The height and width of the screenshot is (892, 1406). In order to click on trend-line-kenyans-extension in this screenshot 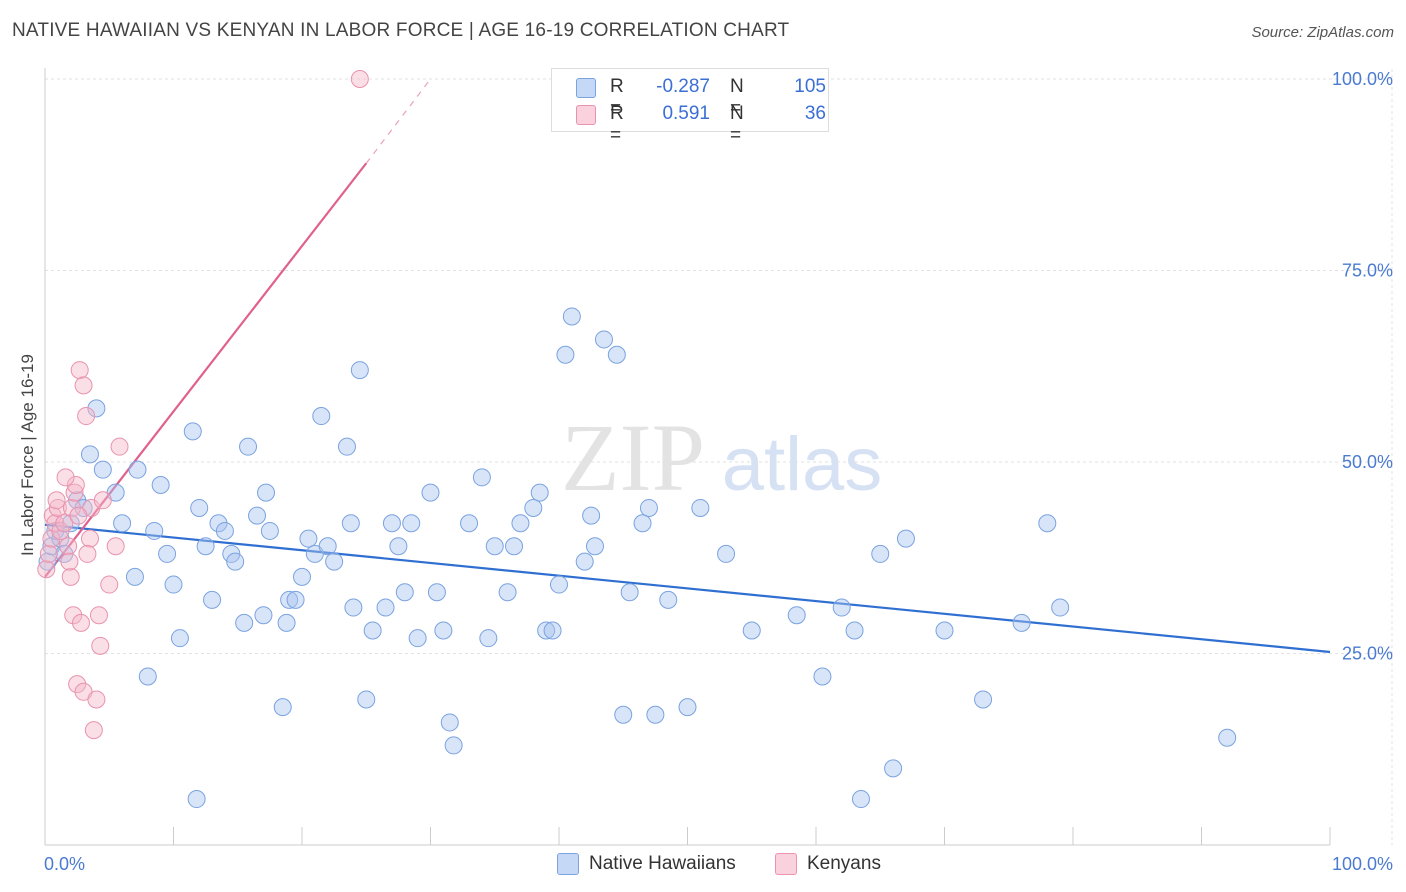, I will do `click(398, 121)`.